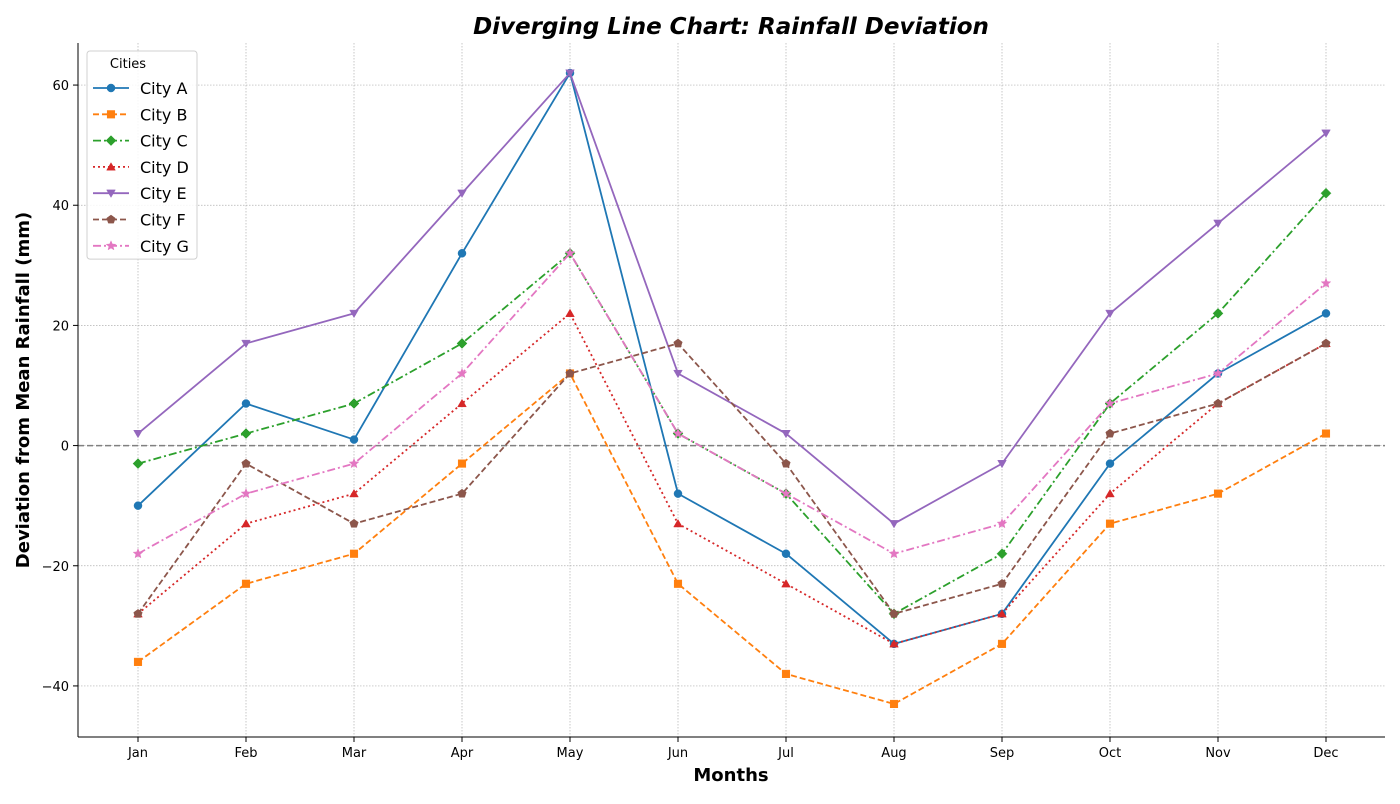 This screenshot has width=1400, height=804. I want to click on legend-item: City F, so click(139, 220).